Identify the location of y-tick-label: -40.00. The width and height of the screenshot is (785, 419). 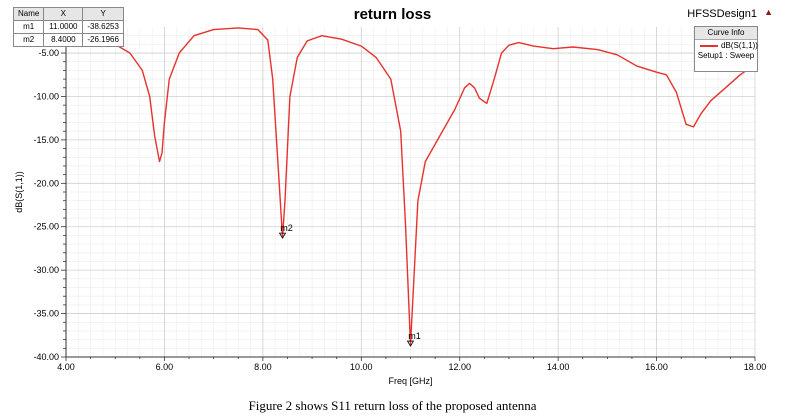
(46, 357).